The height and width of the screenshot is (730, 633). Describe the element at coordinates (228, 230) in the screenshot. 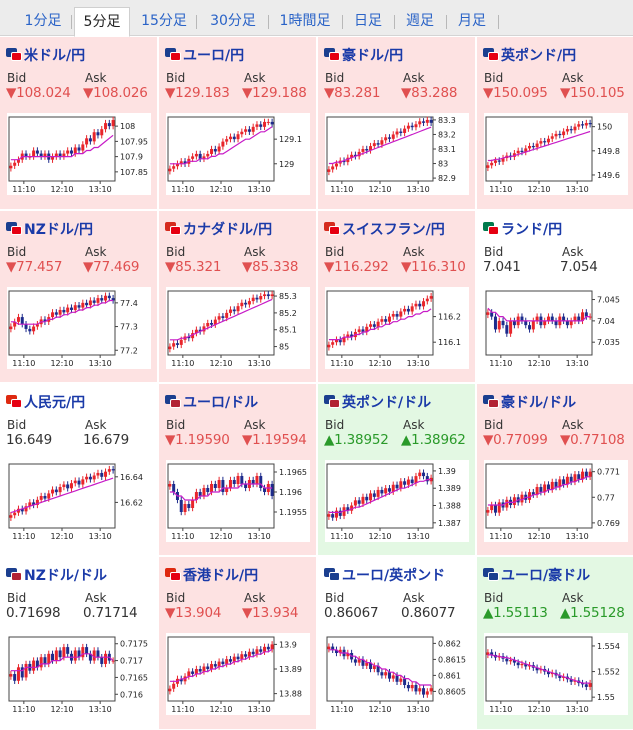

I see `pair-name-link: カナダドル/円` at that location.